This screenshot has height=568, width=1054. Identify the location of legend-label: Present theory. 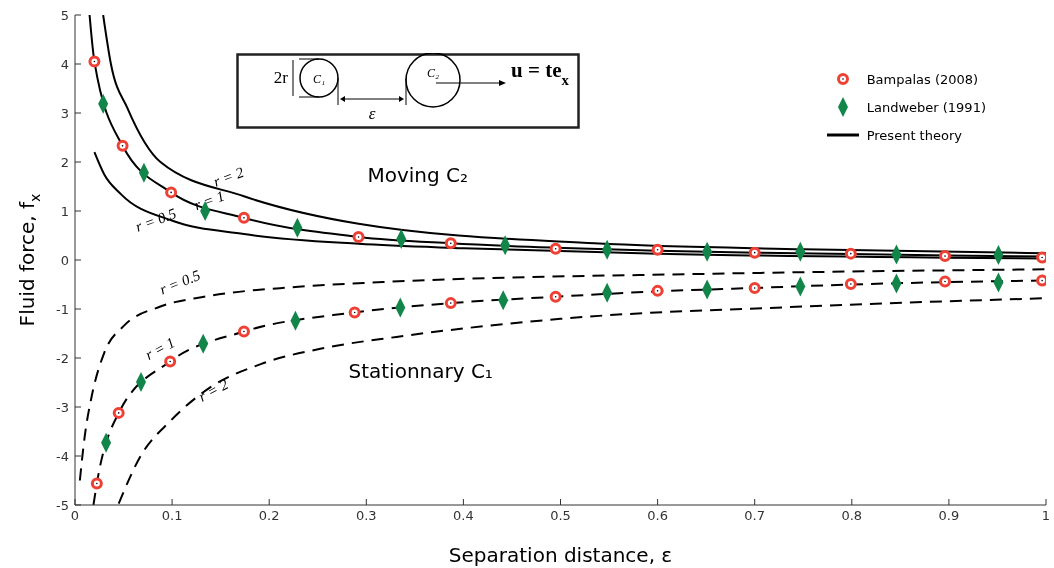
(914, 135).